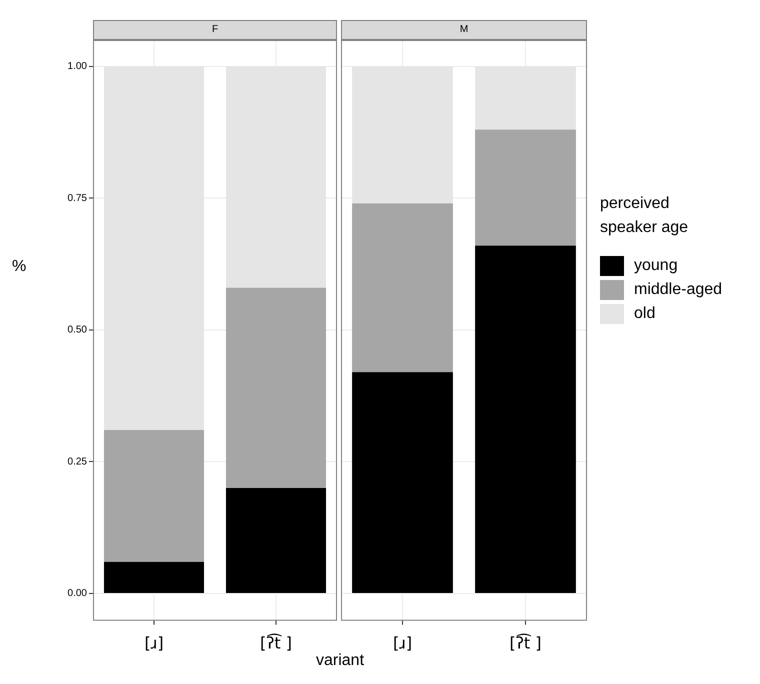 This screenshot has width=760, height=684. What do you see at coordinates (78, 594) in the screenshot?
I see `y-tick-label: 0.00` at bounding box center [78, 594].